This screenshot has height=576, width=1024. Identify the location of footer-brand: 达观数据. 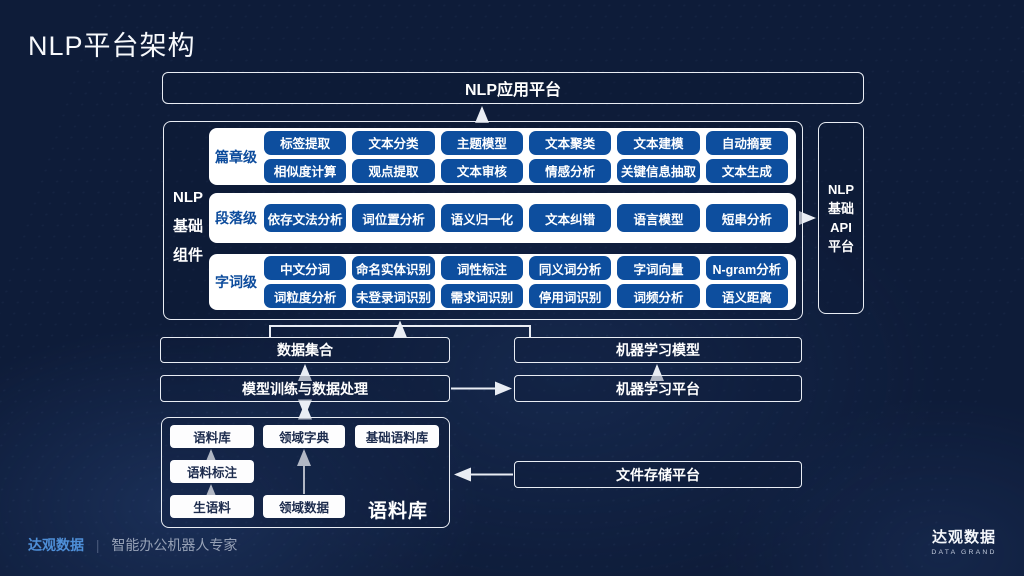
(56, 545).